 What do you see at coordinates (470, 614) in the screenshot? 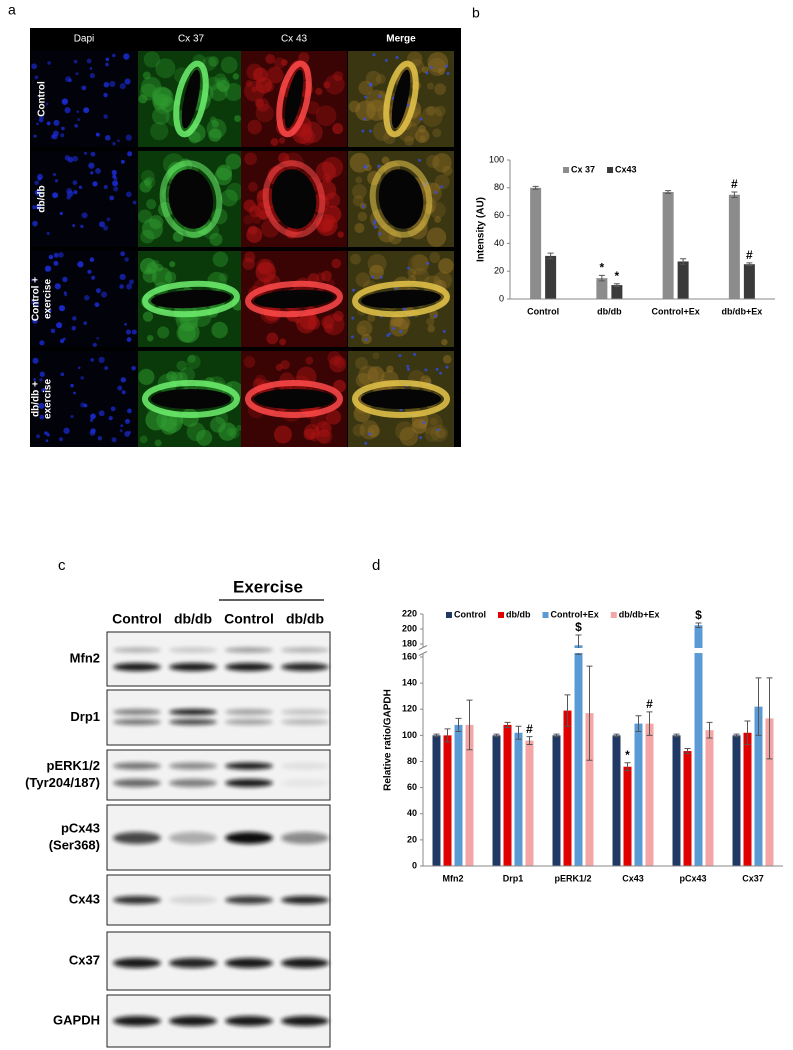
I see `legend-label: Control` at bounding box center [470, 614].